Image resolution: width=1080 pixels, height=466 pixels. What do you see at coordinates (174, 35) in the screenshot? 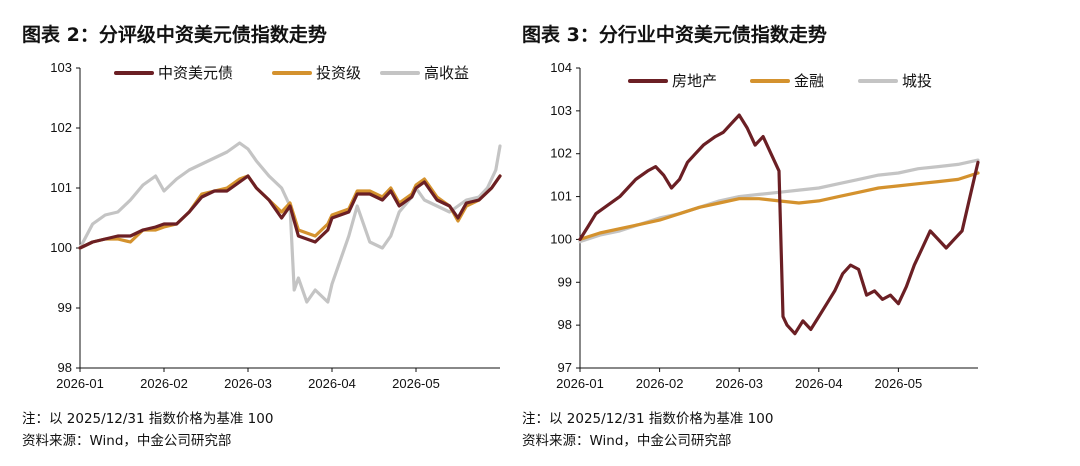
I see `chart-title: 图表 2：分评级中资美元债指数走势` at bounding box center [174, 35].